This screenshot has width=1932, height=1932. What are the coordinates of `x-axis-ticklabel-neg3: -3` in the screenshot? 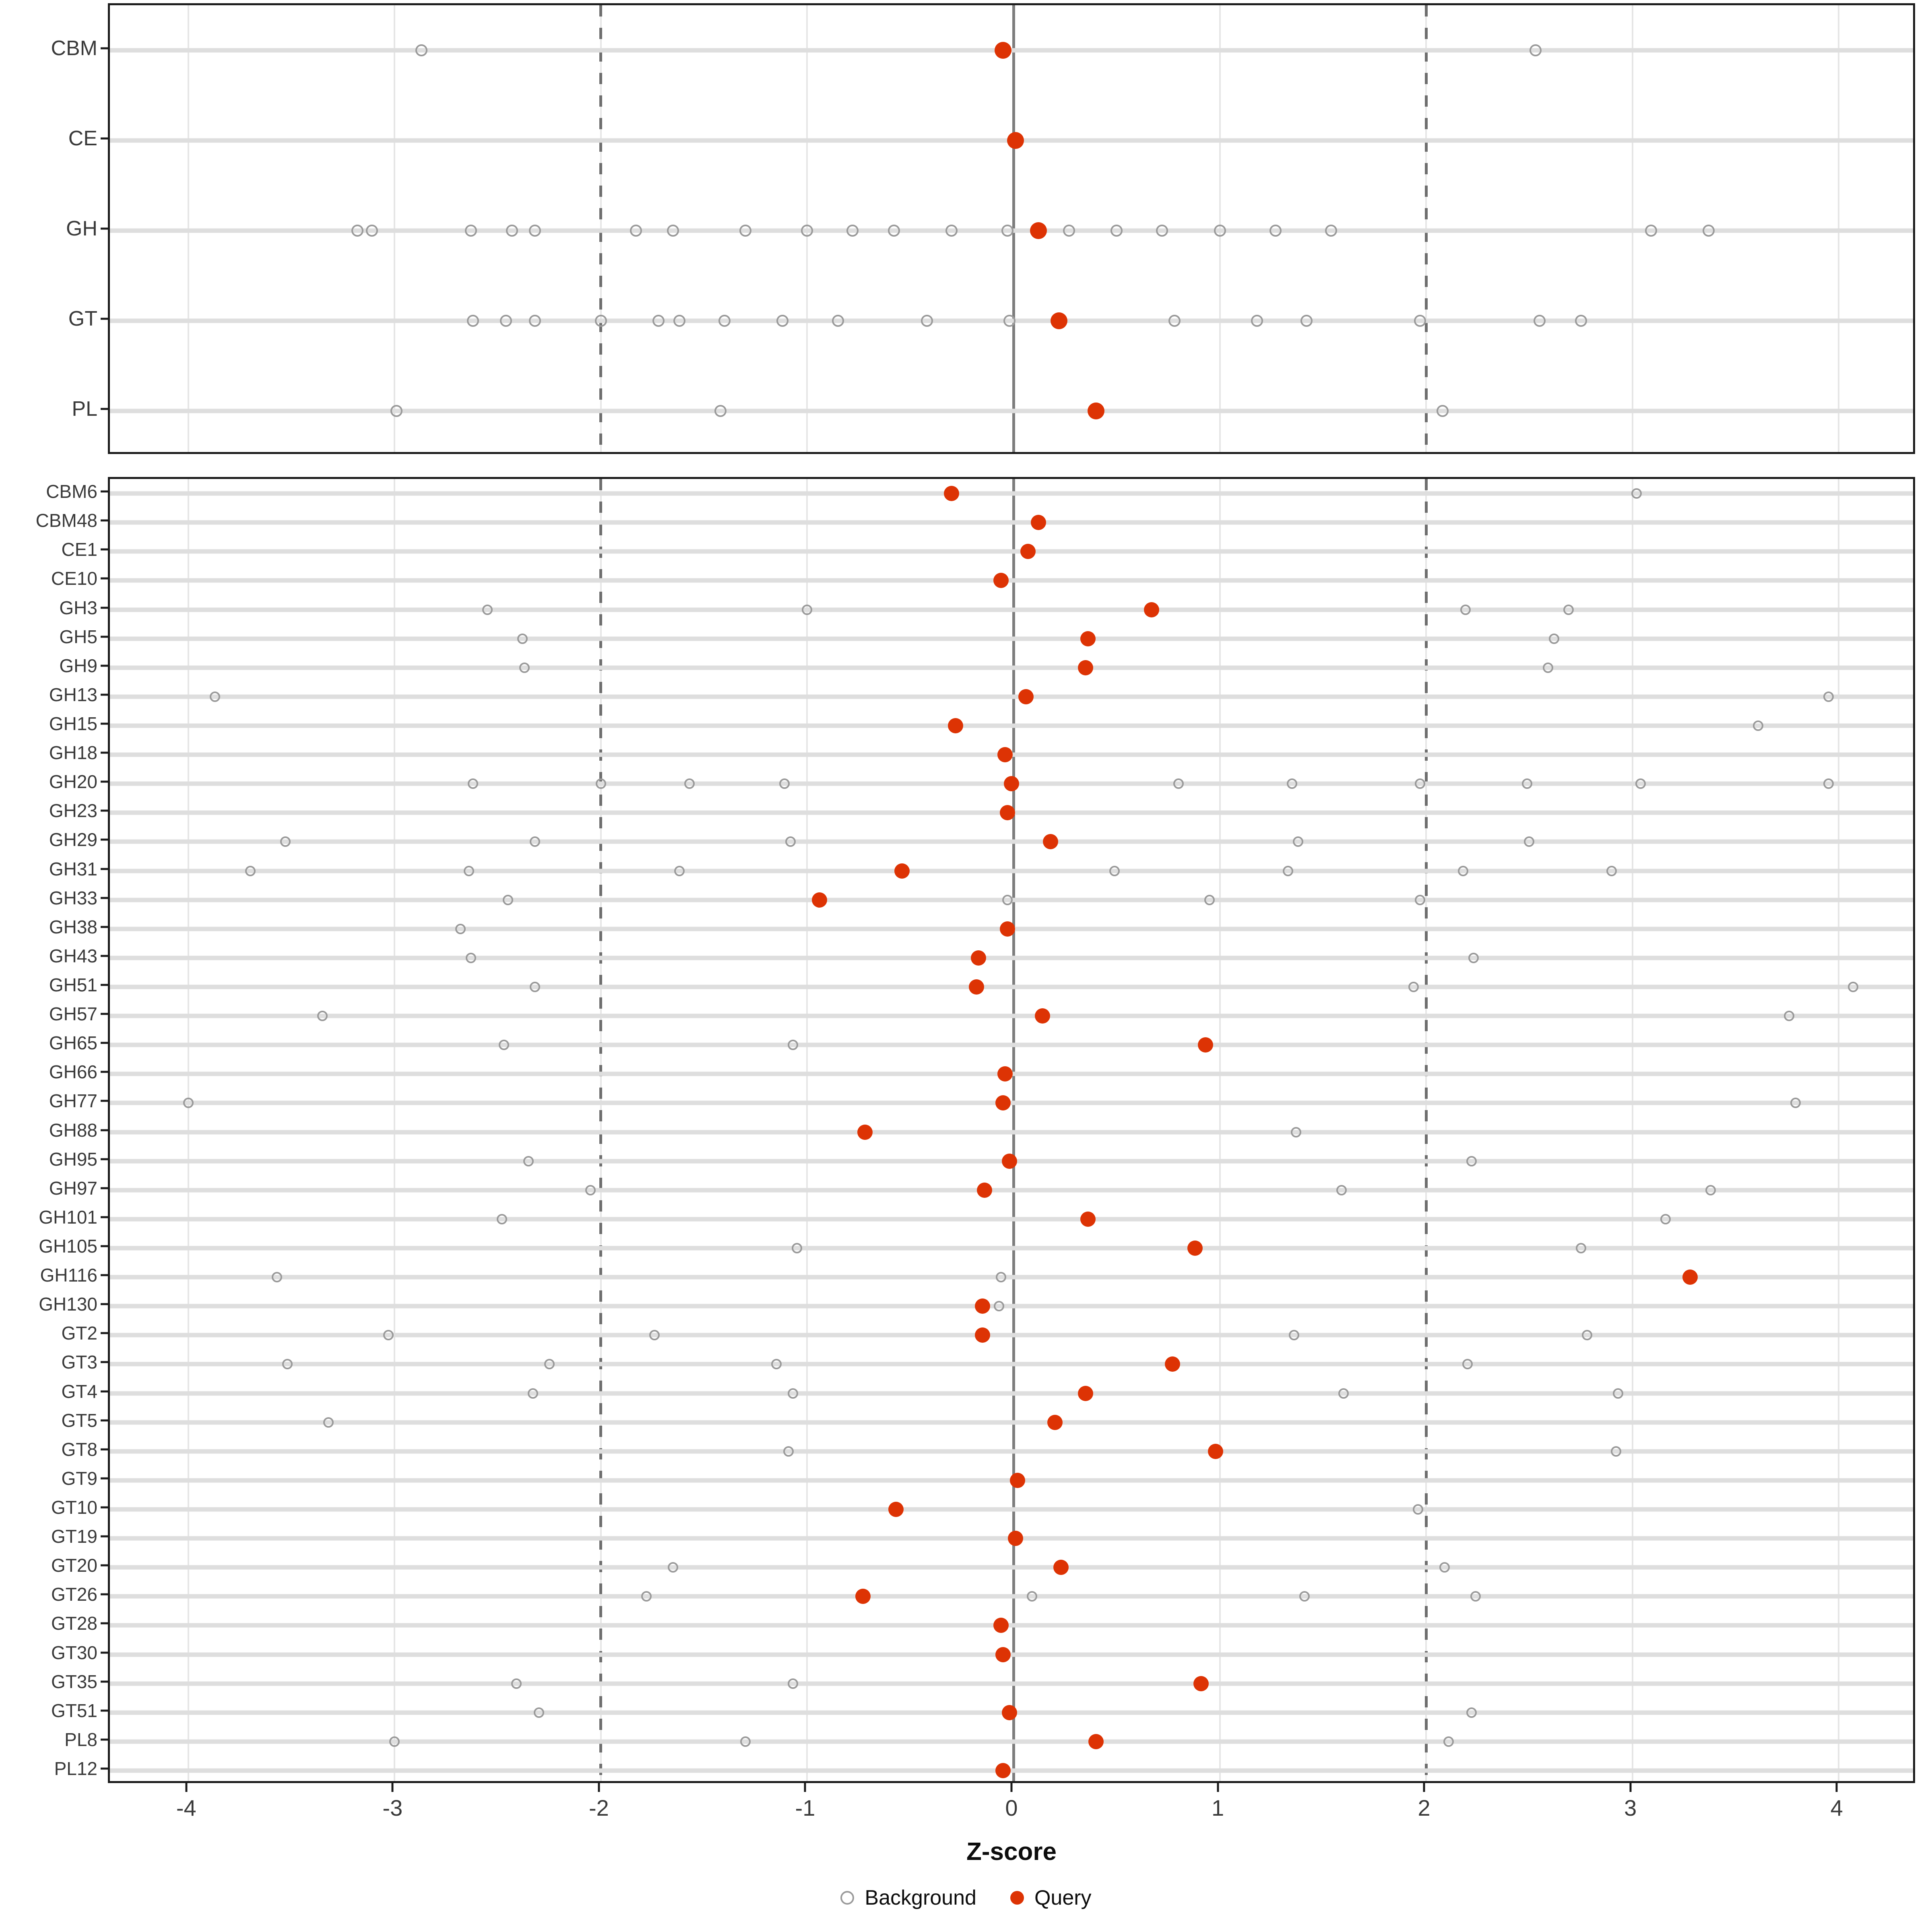 It's located at (392, 1808).